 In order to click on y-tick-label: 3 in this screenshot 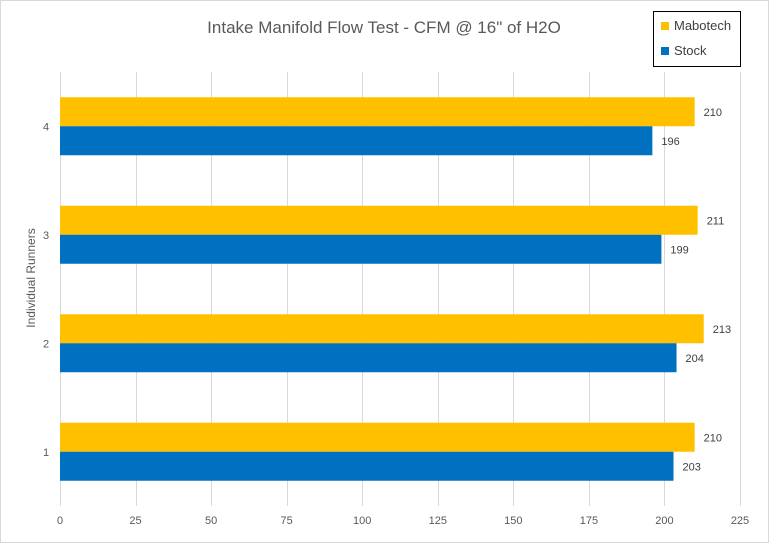, I will do `click(46, 236)`.